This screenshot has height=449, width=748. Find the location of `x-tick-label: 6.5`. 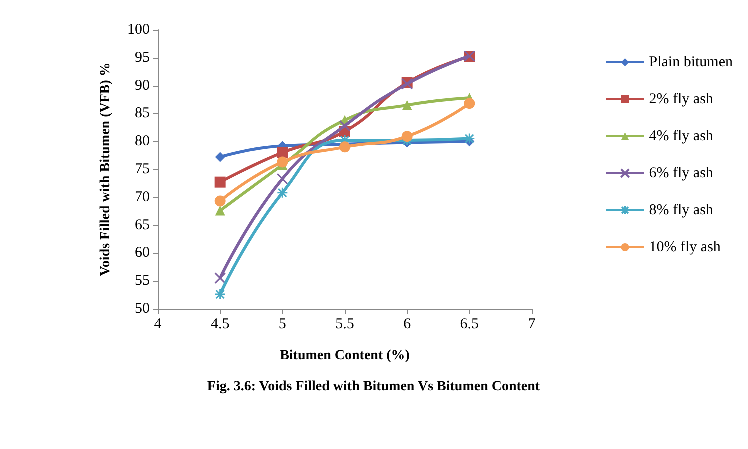

x-tick-label: 6.5 is located at coordinates (470, 324).